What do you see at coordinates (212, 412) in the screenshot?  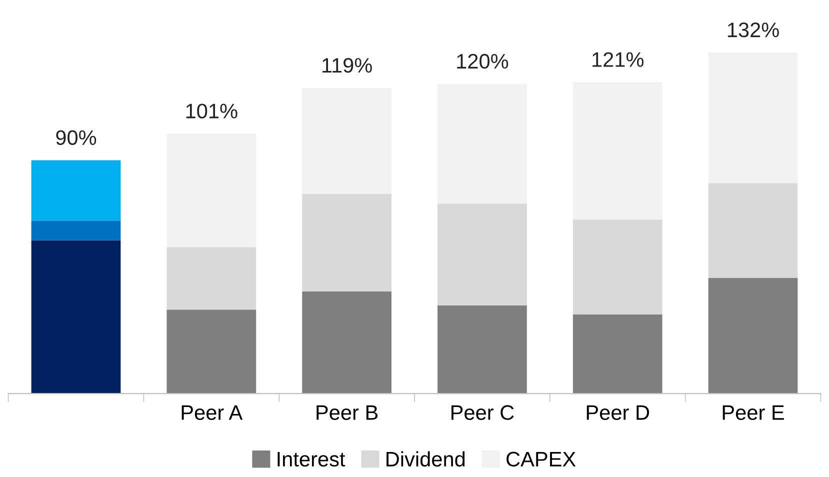 I see `x-tick-label: Peer A` at bounding box center [212, 412].